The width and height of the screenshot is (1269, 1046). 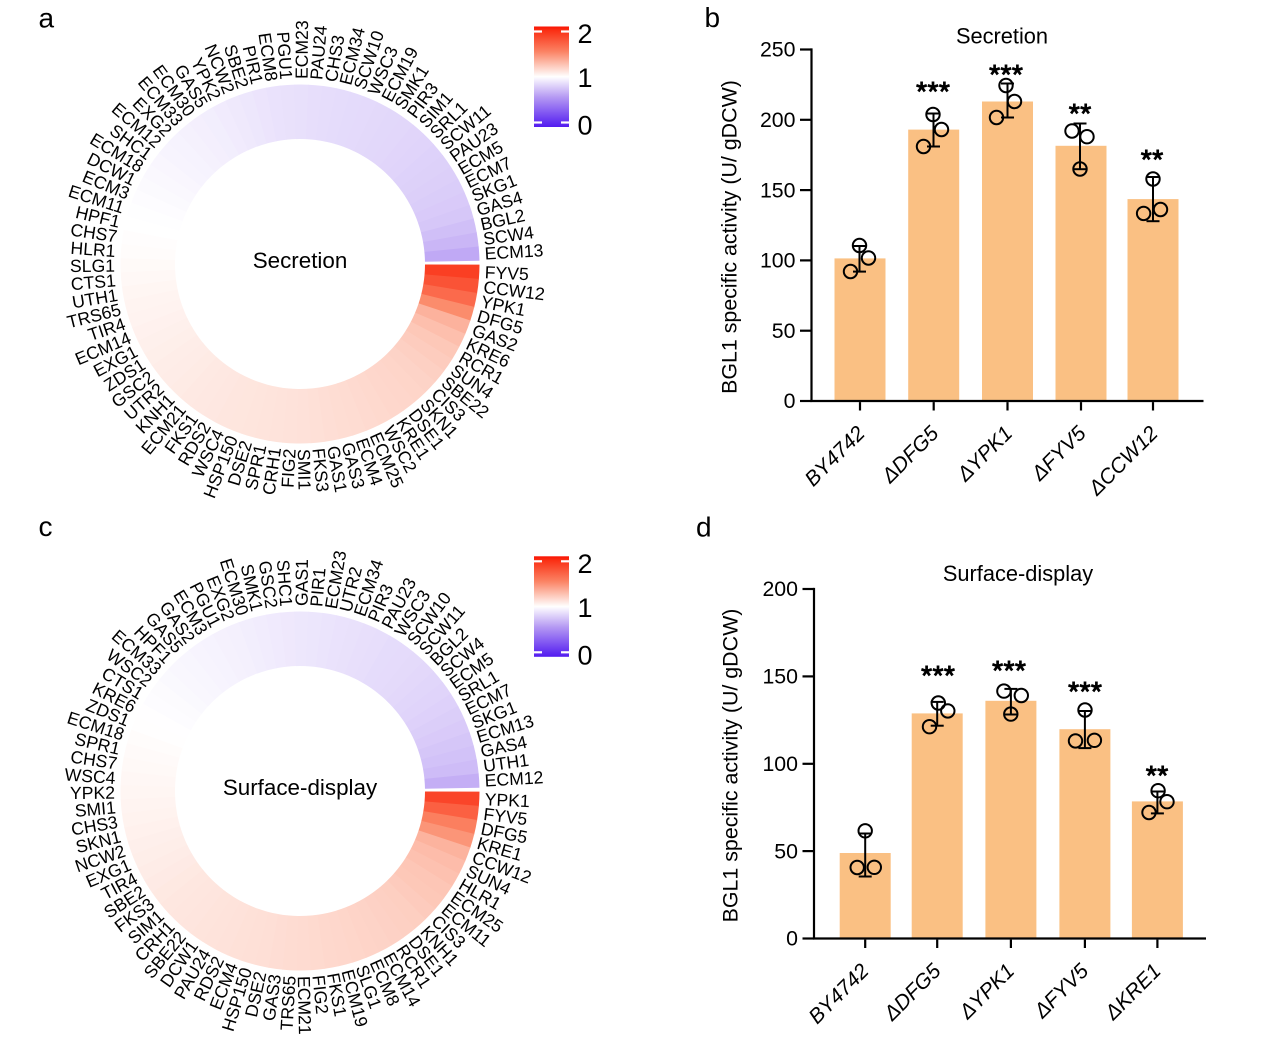 What do you see at coordinates (506, 273) in the screenshot?
I see `svg-text: FYV5` at bounding box center [506, 273].